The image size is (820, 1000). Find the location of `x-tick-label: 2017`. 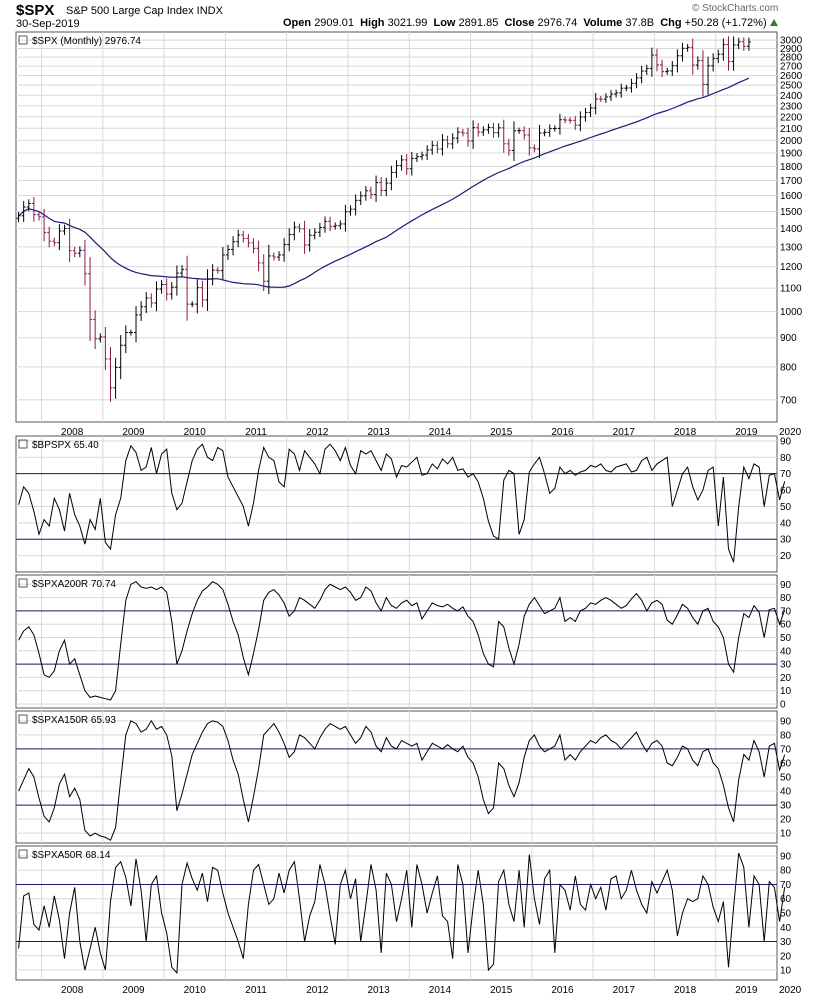

x-tick-label: 2017 is located at coordinates (624, 990).